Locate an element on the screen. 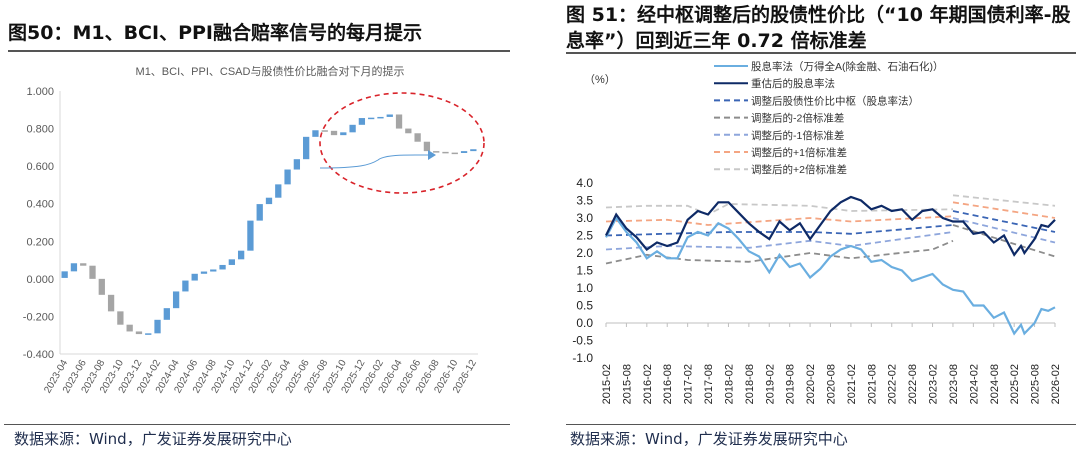  y-tick-label: 3.0 is located at coordinates (584, 218).